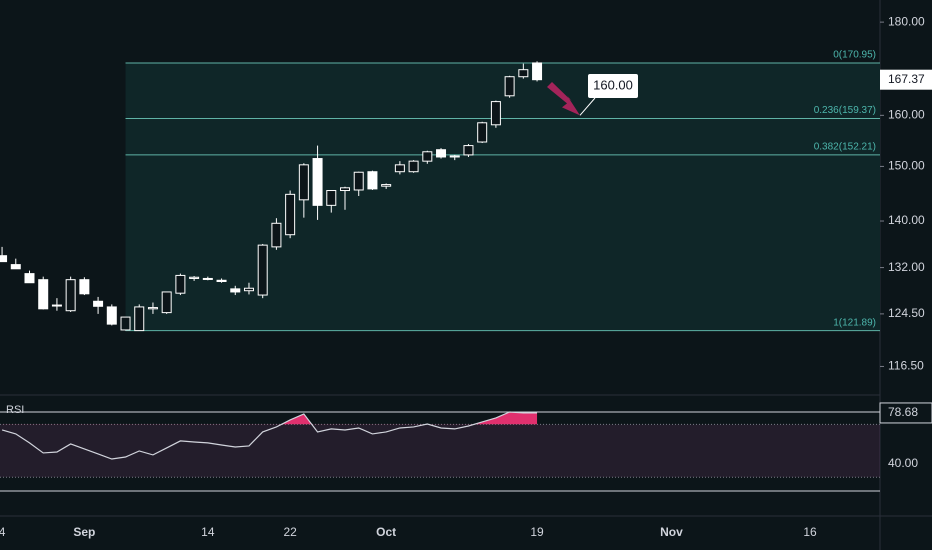 Image resolution: width=932 pixels, height=550 pixels. Describe the element at coordinates (269, 435) in the screenshot. I see `rsi-line` at that location.